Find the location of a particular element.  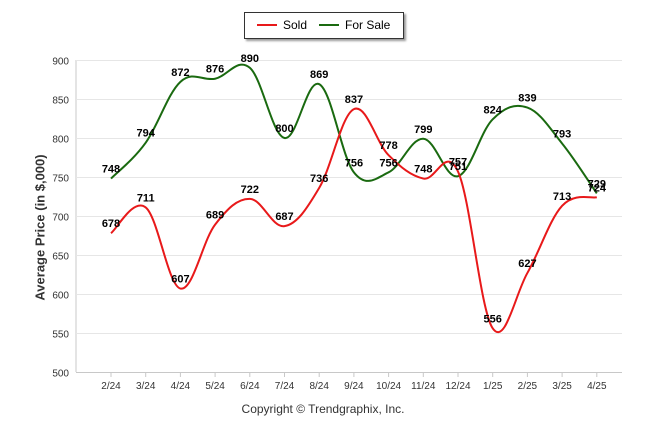

x-tick-label: 9/24 is located at coordinates (354, 386).